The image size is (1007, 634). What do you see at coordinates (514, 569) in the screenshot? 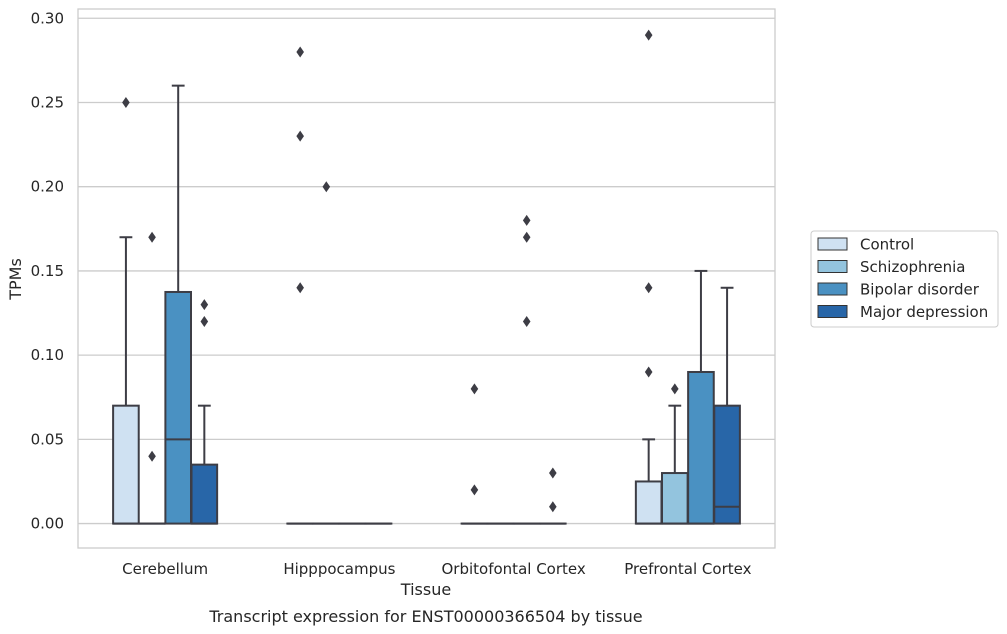
I see `x-tick-label: Orbitofontal Cortex` at bounding box center [514, 569].